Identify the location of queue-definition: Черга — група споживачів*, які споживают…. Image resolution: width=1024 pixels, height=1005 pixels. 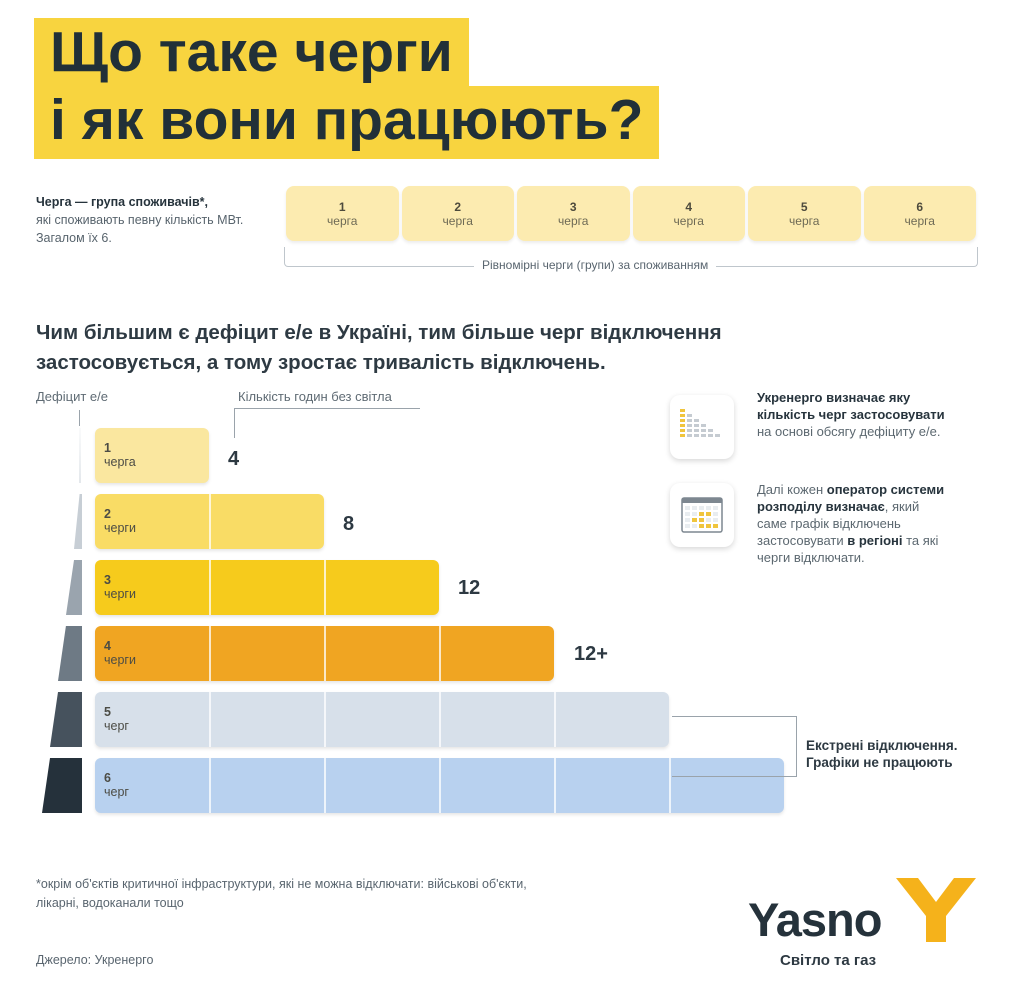
(151, 220).